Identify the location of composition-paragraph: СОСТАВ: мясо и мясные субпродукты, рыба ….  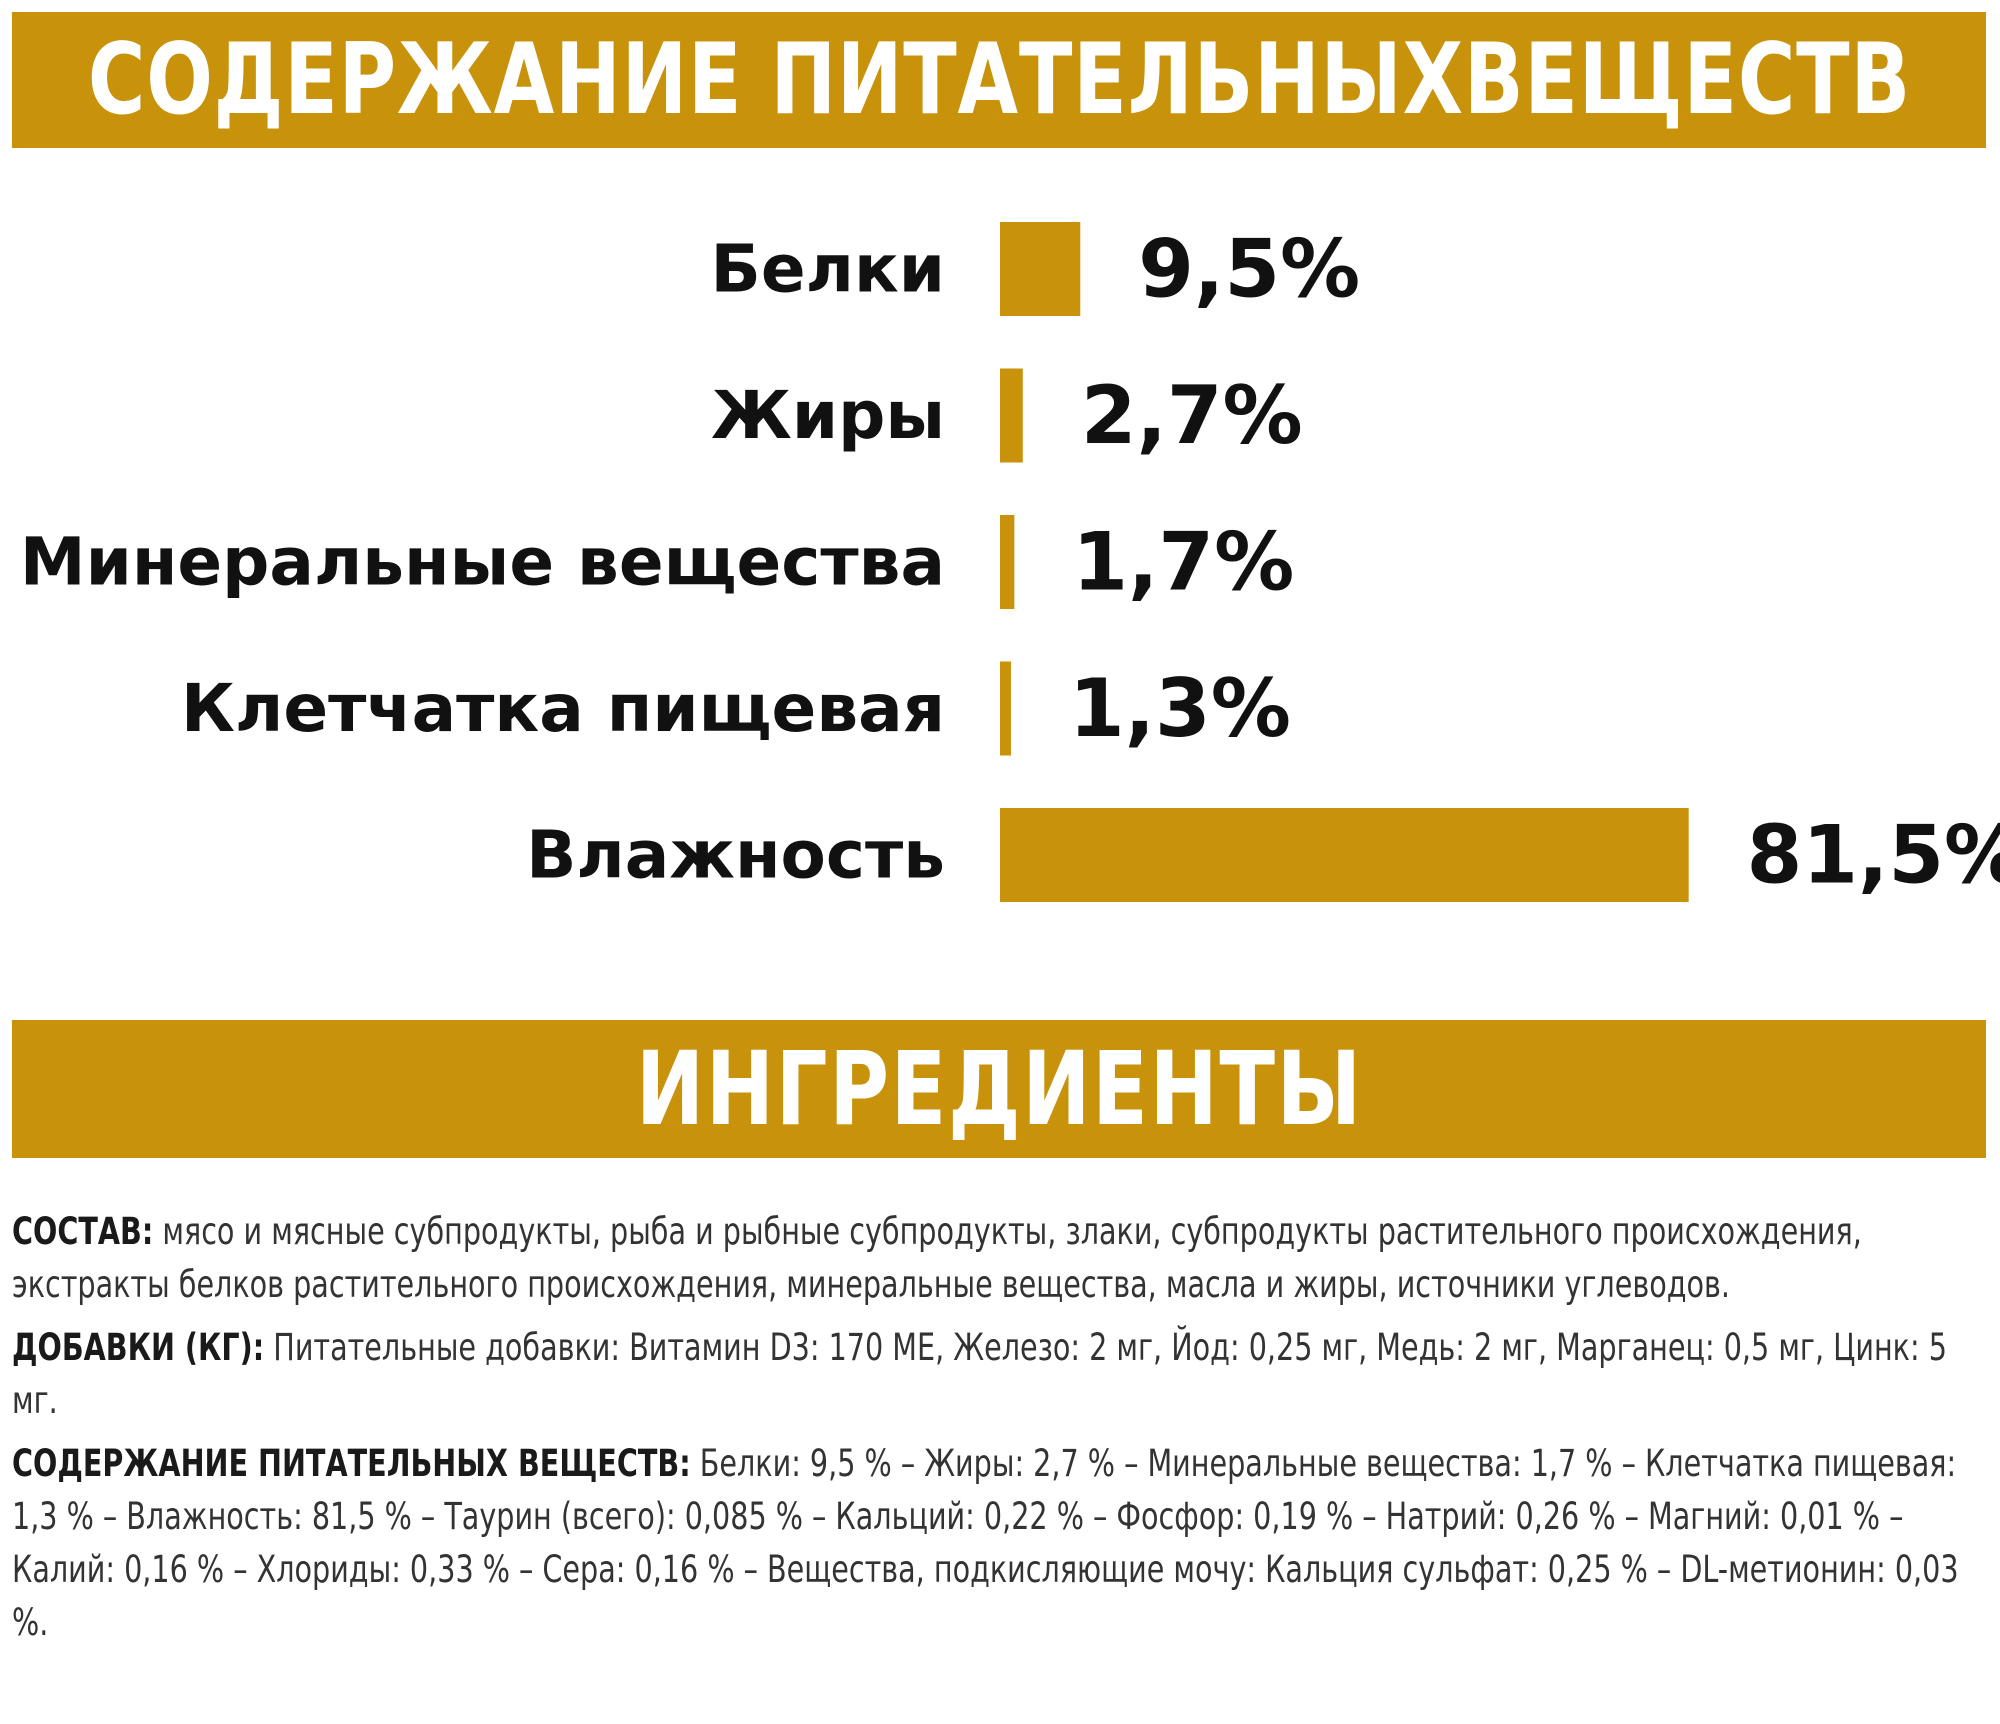
(992, 1258).